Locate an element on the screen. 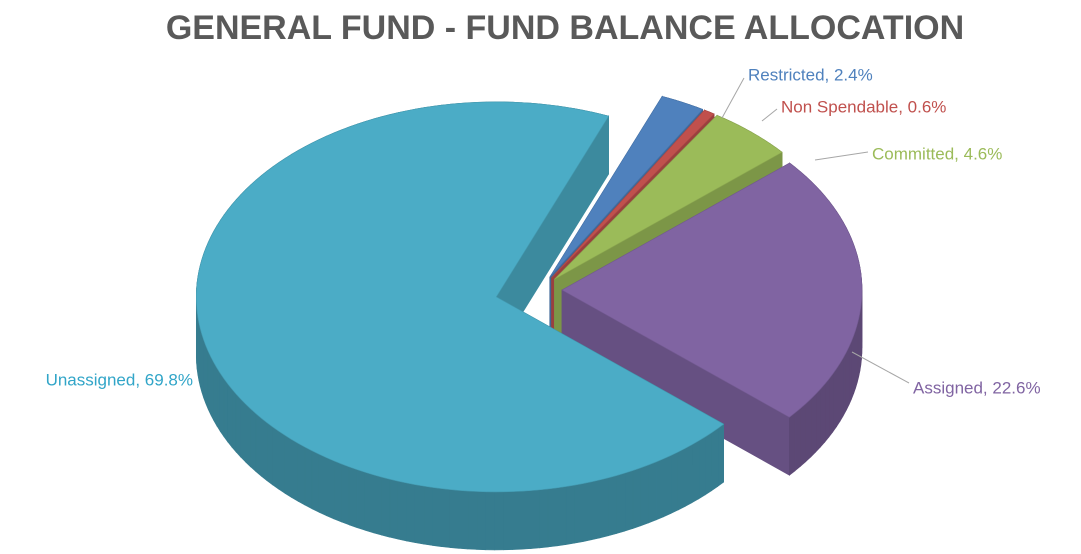 The height and width of the screenshot is (554, 1081). data-label: Assigned, 22.6% is located at coordinates (977, 387).